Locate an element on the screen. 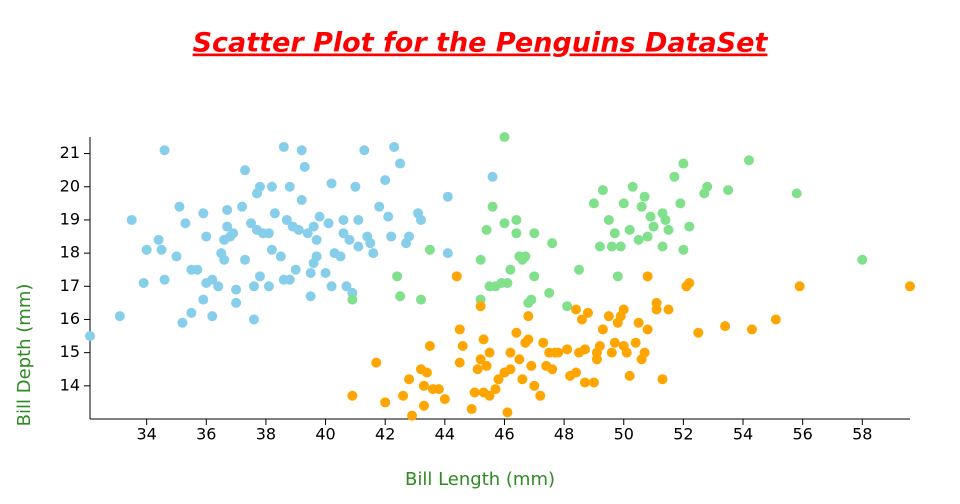 The image size is (960, 504). y-tick-label: 16 is located at coordinates (70, 318).